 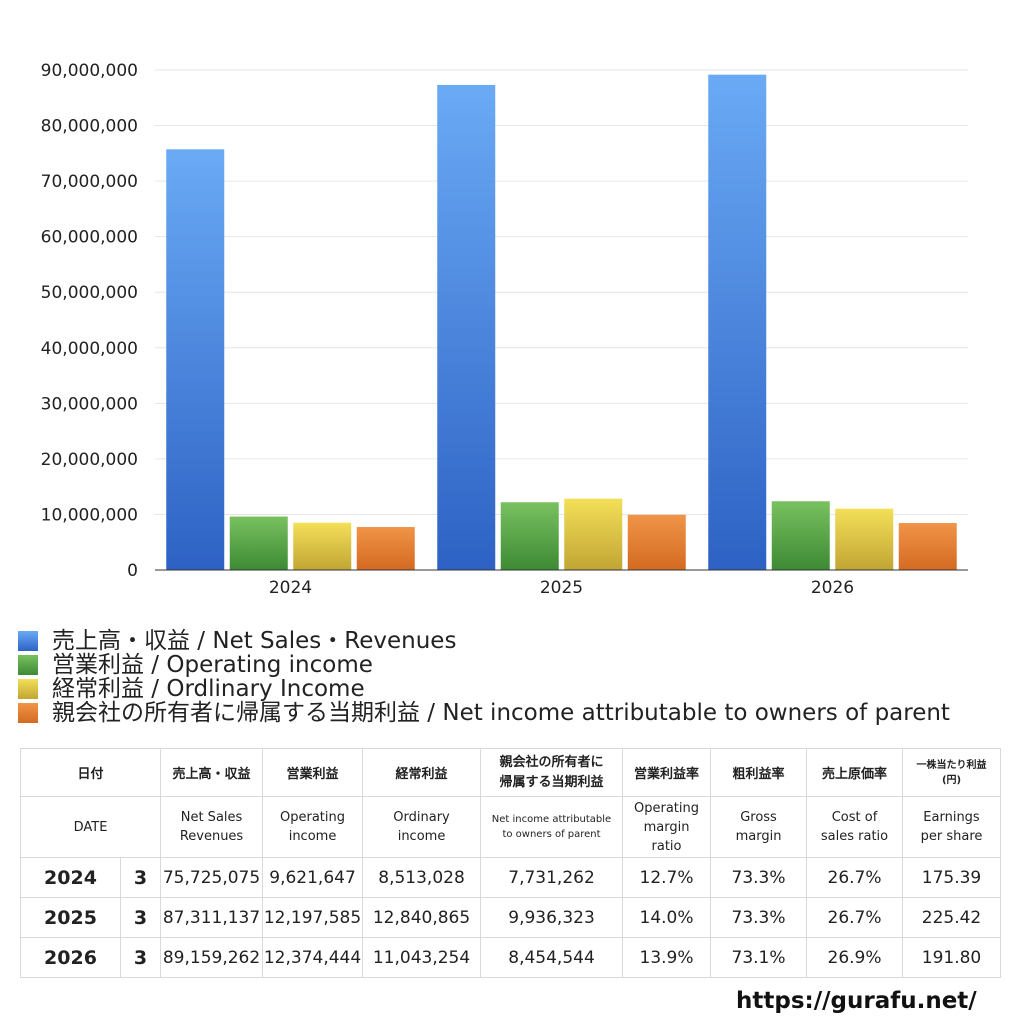 What do you see at coordinates (290, 588) in the screenshot?
I see `x-tick-label: 2024` at bounding box center [290, 588].